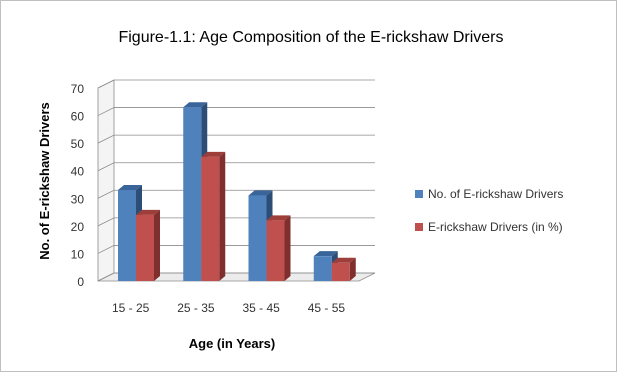 The height and width of the screenshot is (376, 617). Describe the element at coordinates (228, 308) in the screenshot. I see `x-axis-ticks: 15 - 25 25 - 35 35 - 45 45 - 55` at that location.